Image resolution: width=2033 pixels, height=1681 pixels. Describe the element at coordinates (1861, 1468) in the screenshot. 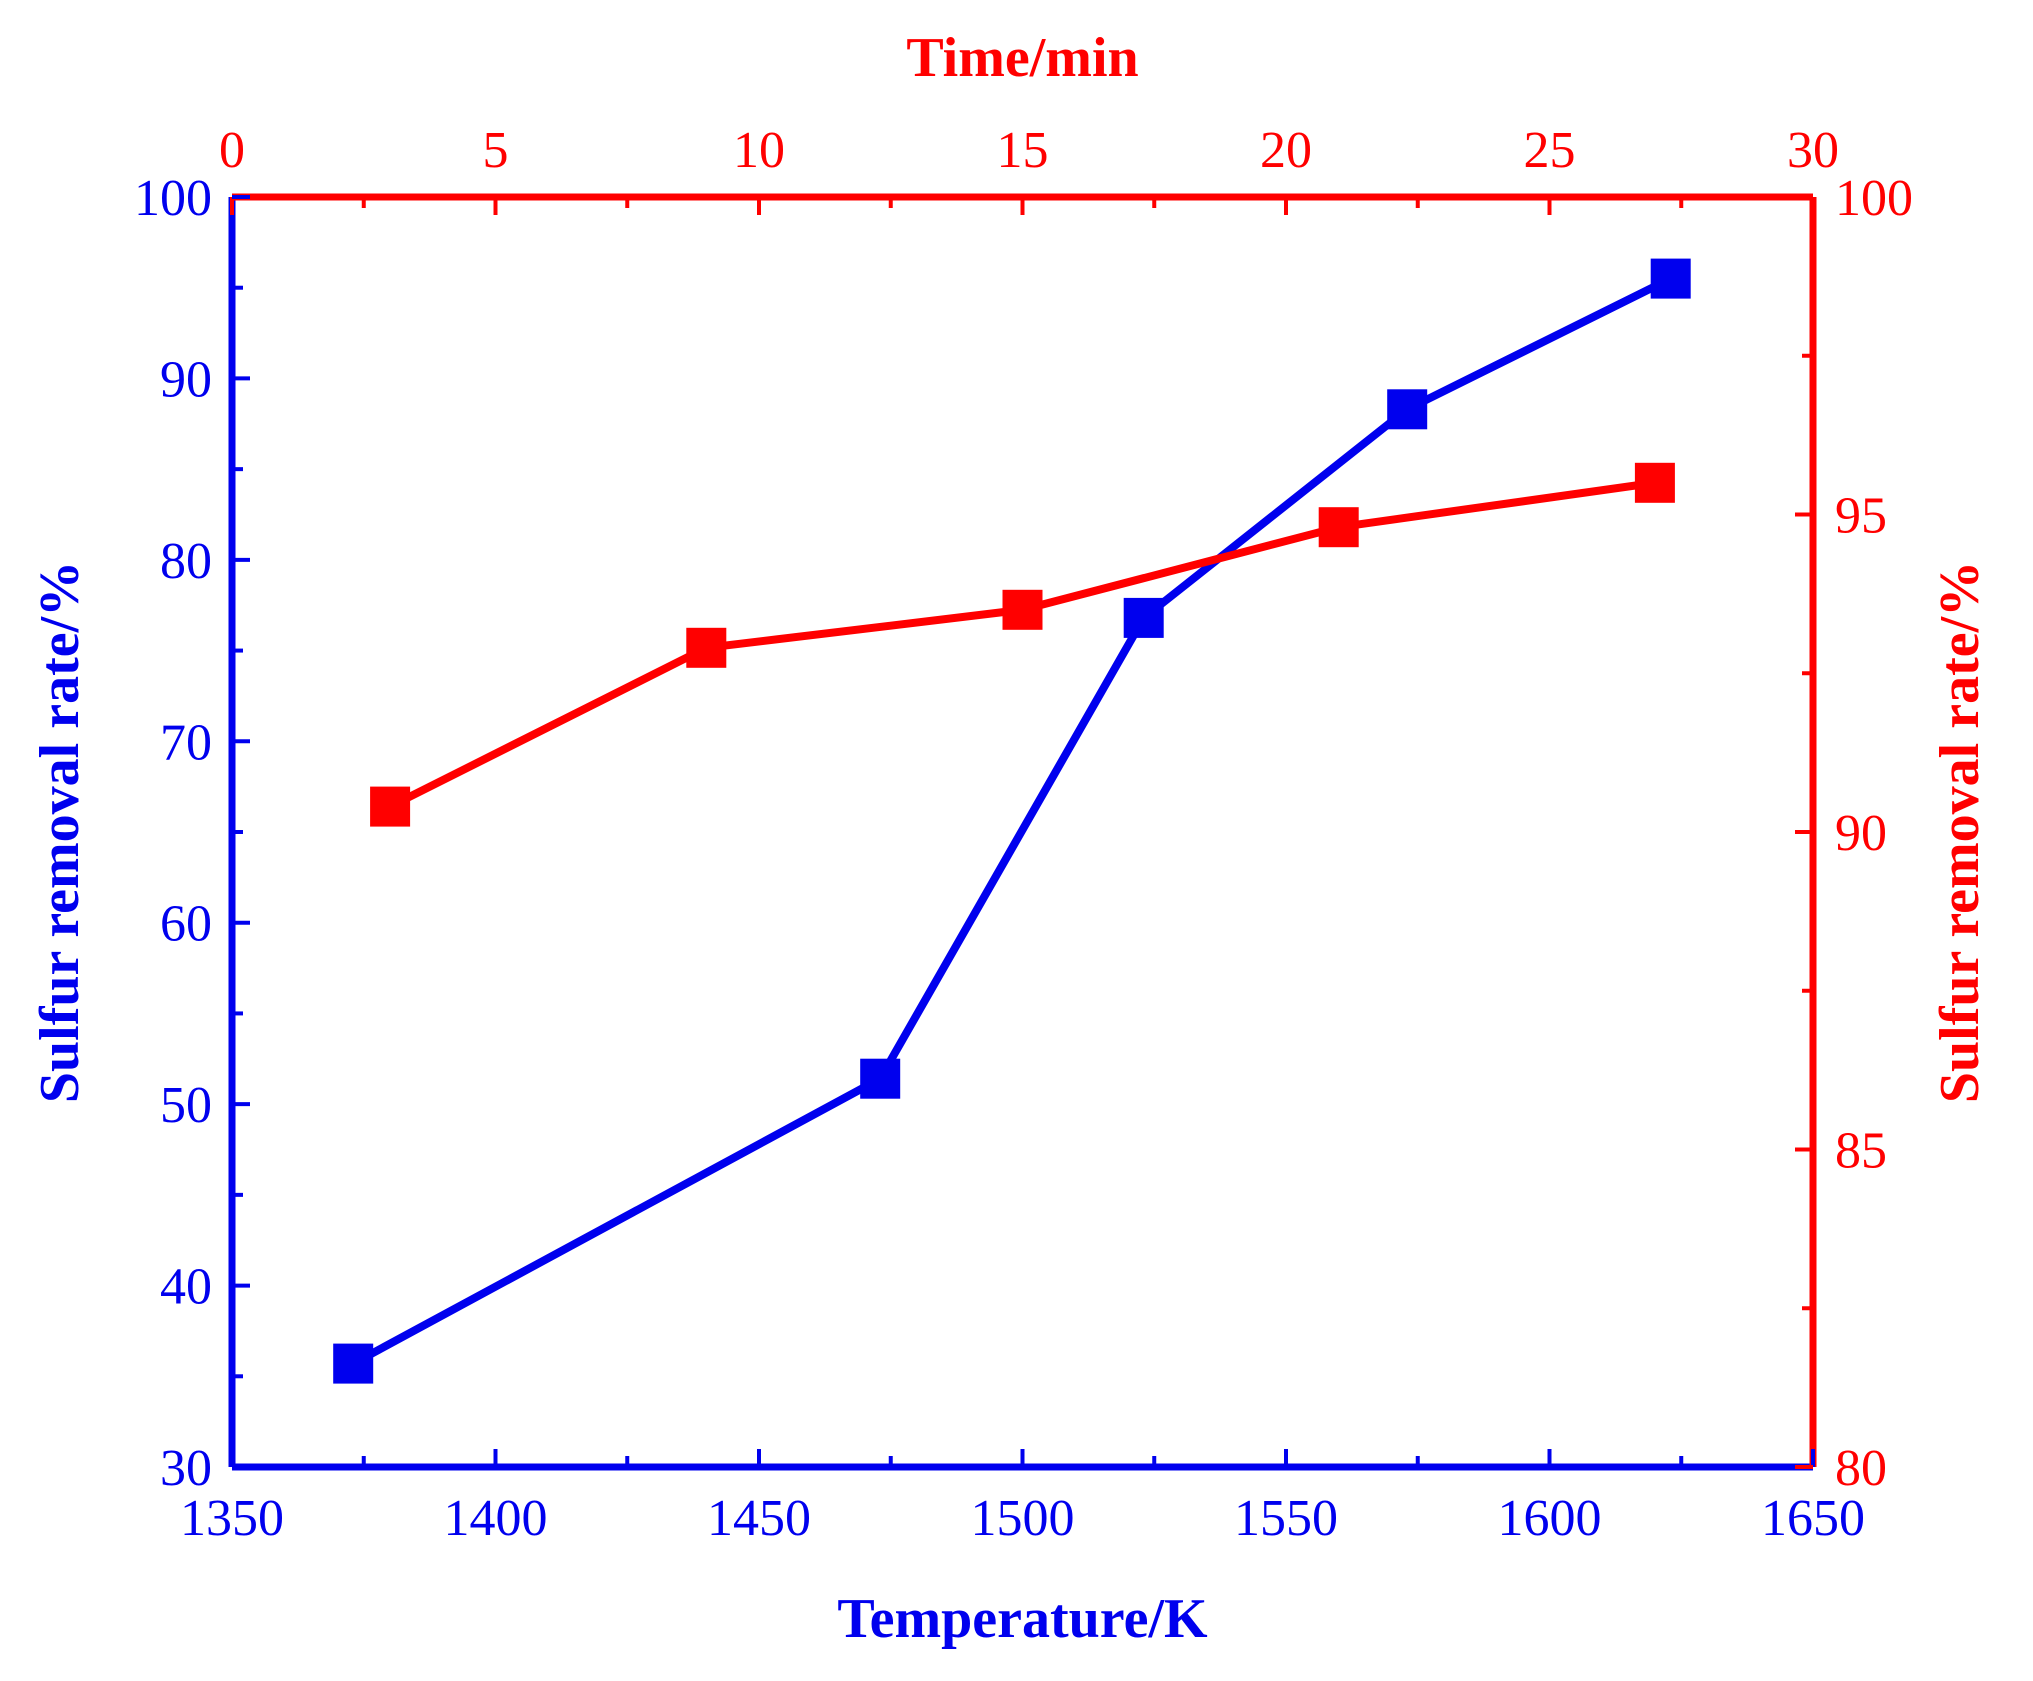

I see `y-right-tick-label: 80` at that location.